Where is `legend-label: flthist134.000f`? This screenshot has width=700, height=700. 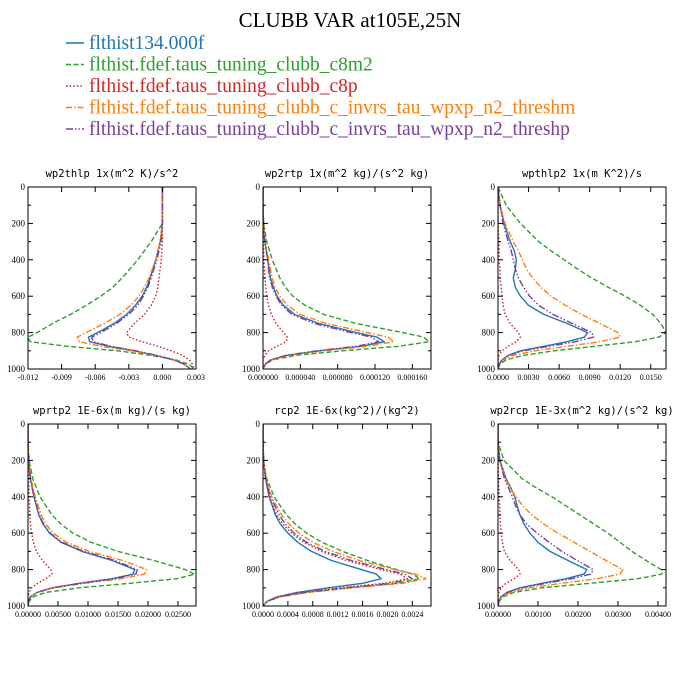 legend-label: flthist134.000f is located at coordinates (147, 43).